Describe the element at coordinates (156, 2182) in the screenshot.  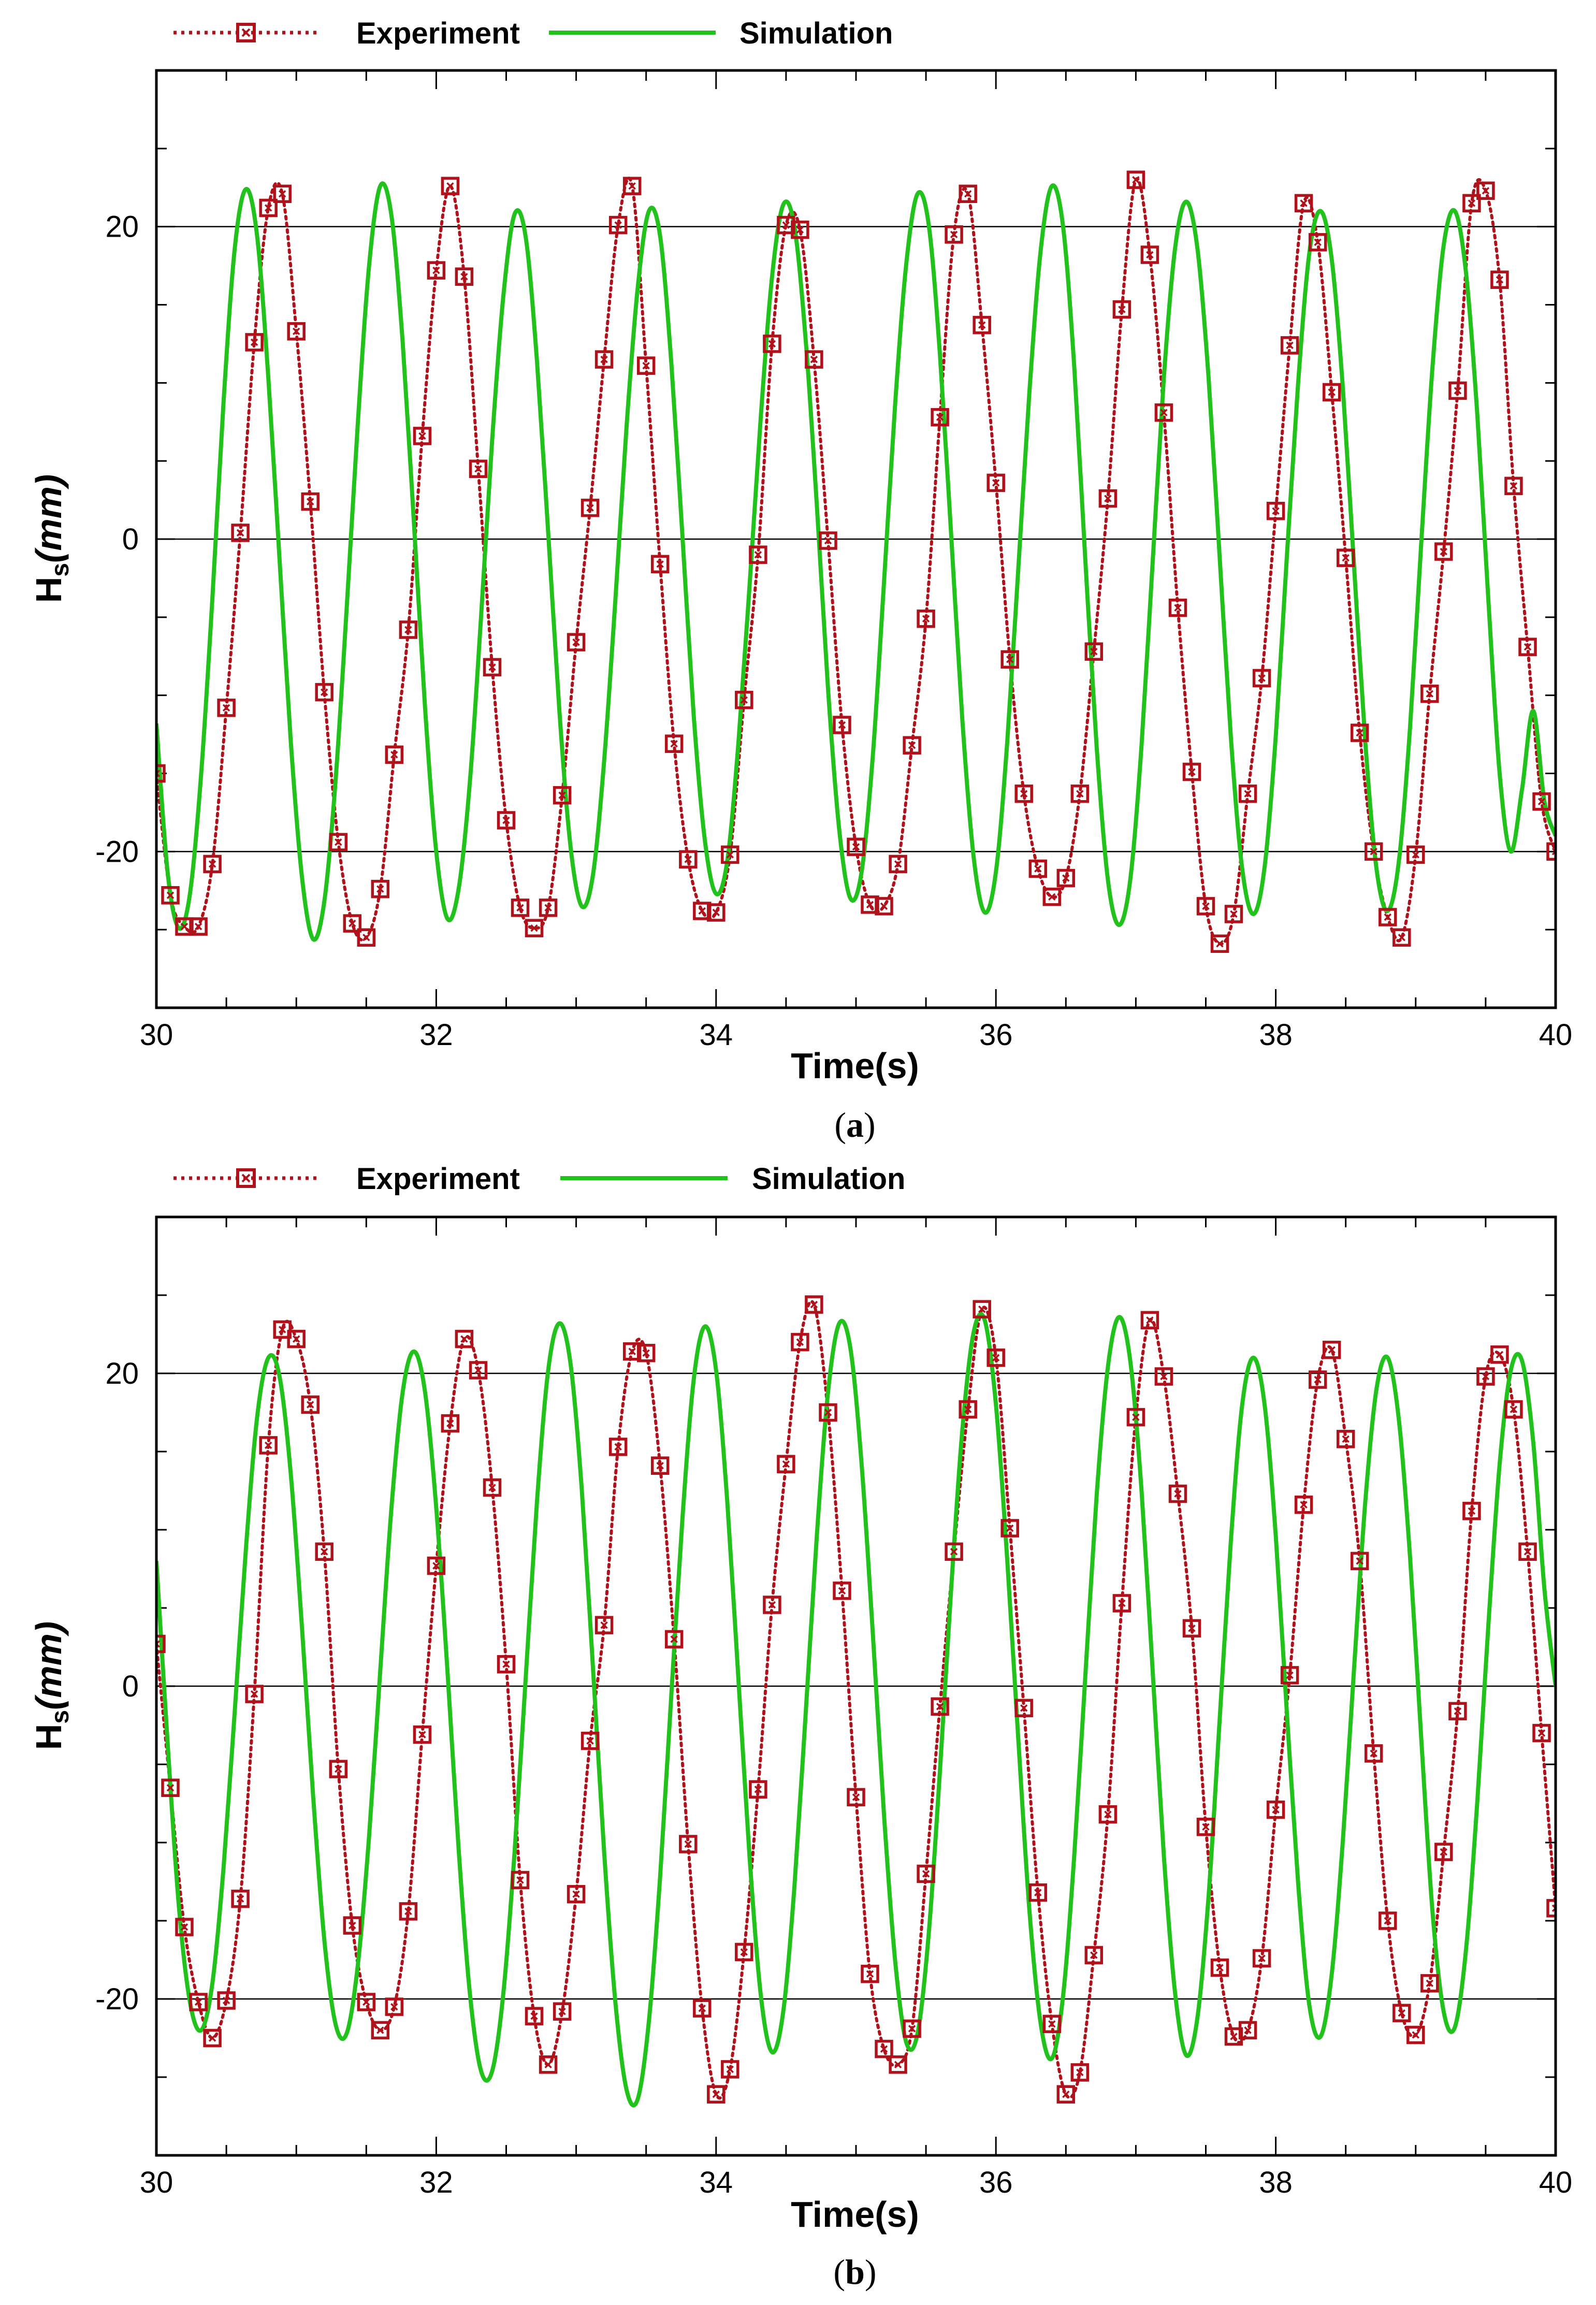
I see `x-tick-label: 30` at that location.